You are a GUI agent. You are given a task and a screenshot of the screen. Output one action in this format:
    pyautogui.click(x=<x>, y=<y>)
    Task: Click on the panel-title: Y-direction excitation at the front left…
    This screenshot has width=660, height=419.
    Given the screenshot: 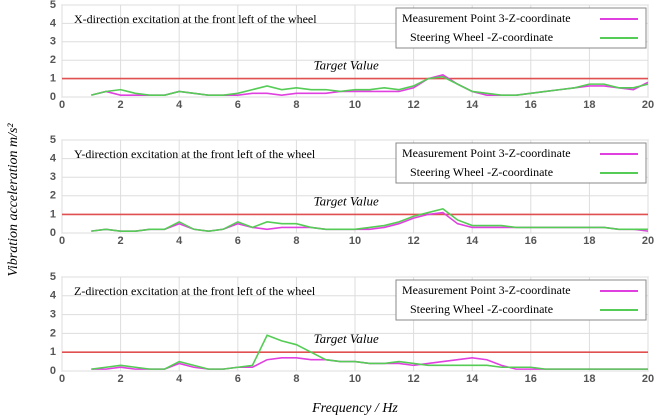 What is the action you would take?
    pyautogui.click(x=195, y=154)
    